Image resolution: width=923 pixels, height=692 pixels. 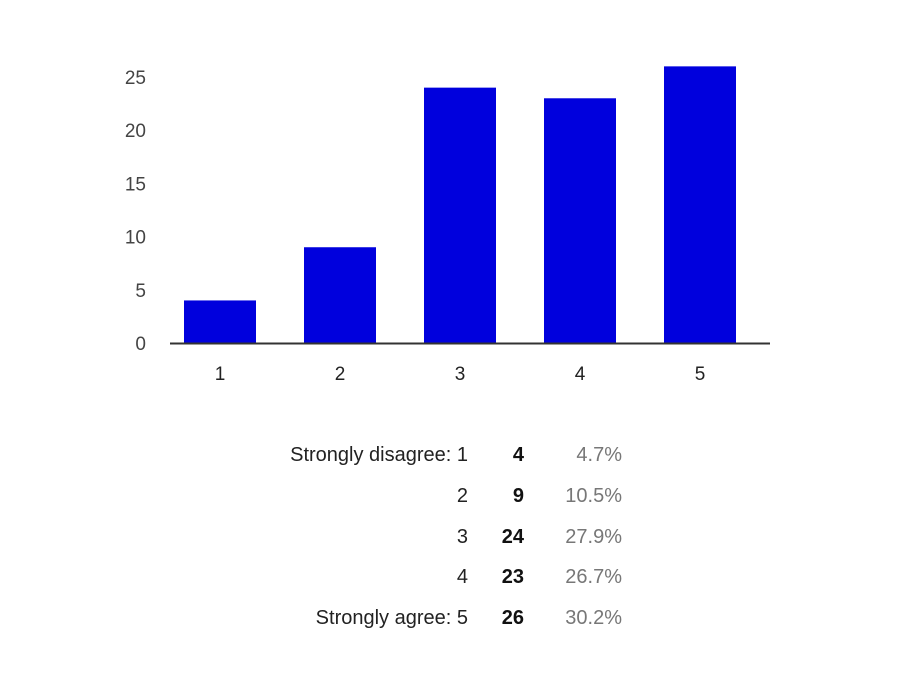 I want to click on summary-row: Strongly disagree: 1 4 4.7%, so click(x=461, y=459).